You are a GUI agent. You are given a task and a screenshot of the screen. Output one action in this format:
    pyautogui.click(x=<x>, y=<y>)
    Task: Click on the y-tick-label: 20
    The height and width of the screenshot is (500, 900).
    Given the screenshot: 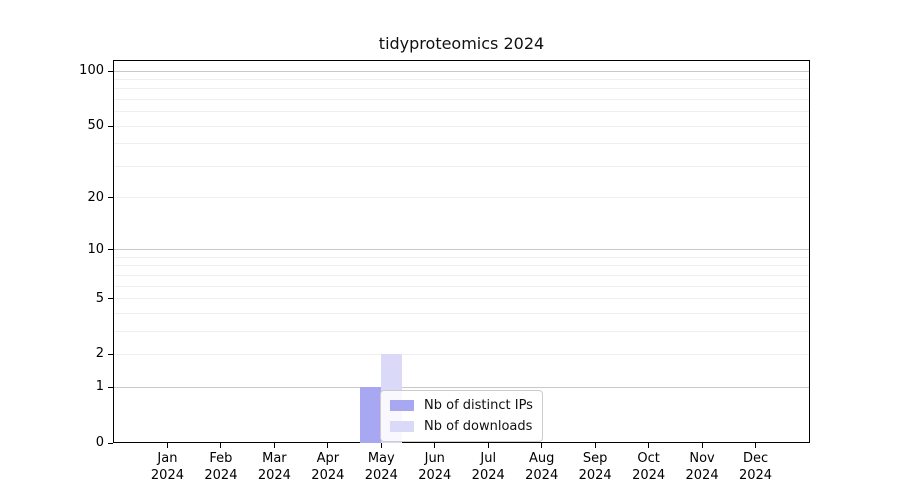 What is the action you would take?
    pyautogui.click(x=95, y=197)
    